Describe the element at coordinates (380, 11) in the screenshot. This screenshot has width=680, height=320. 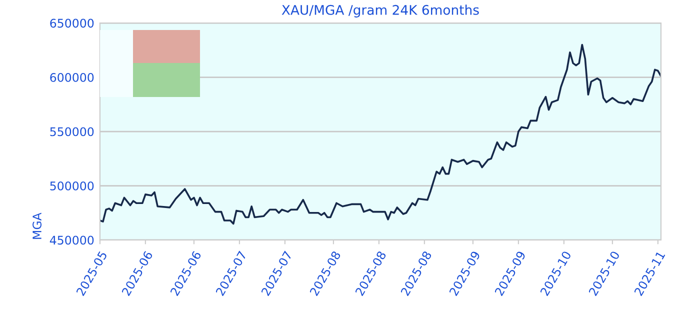
I see `chart-title: XAU/MGA /gram 24K 6months` at that location.